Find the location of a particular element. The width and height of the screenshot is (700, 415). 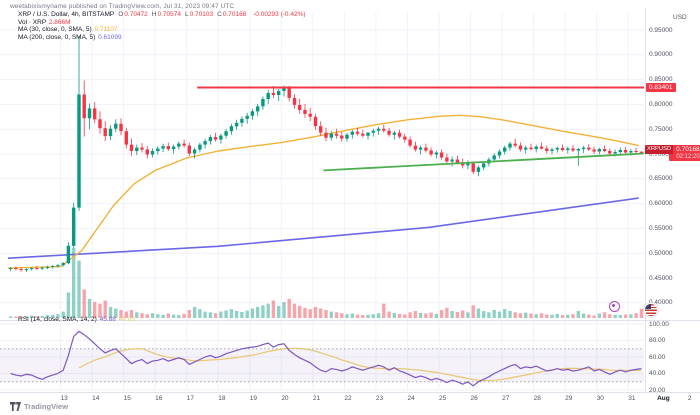

rsi-label: RSI (14, close, SMA, 14, 2) is located at coordinates (57, 319).